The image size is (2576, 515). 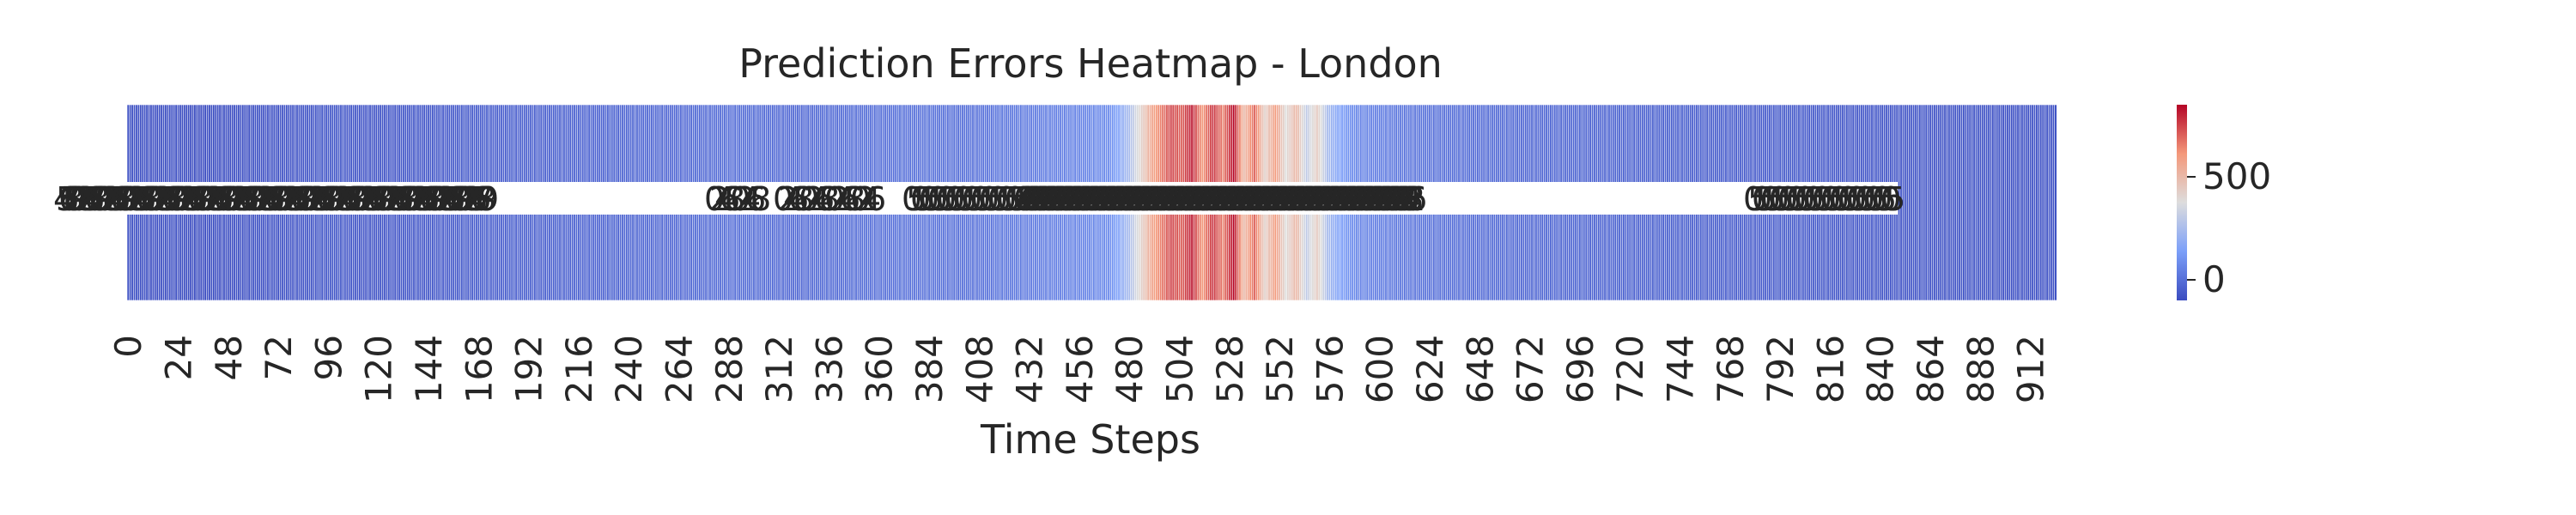 I want to click on x-tick-label: 600, so click(x=1380, y=369).